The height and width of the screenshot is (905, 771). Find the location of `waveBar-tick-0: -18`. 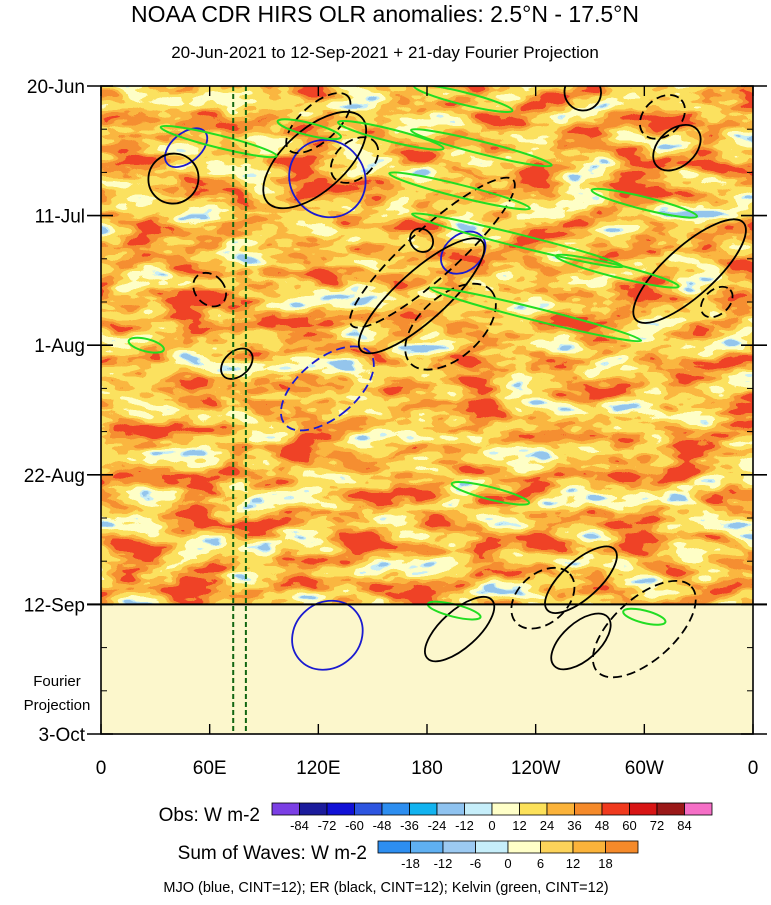

waveBar-tick-0: -18 is located at coordinates (410, 863).